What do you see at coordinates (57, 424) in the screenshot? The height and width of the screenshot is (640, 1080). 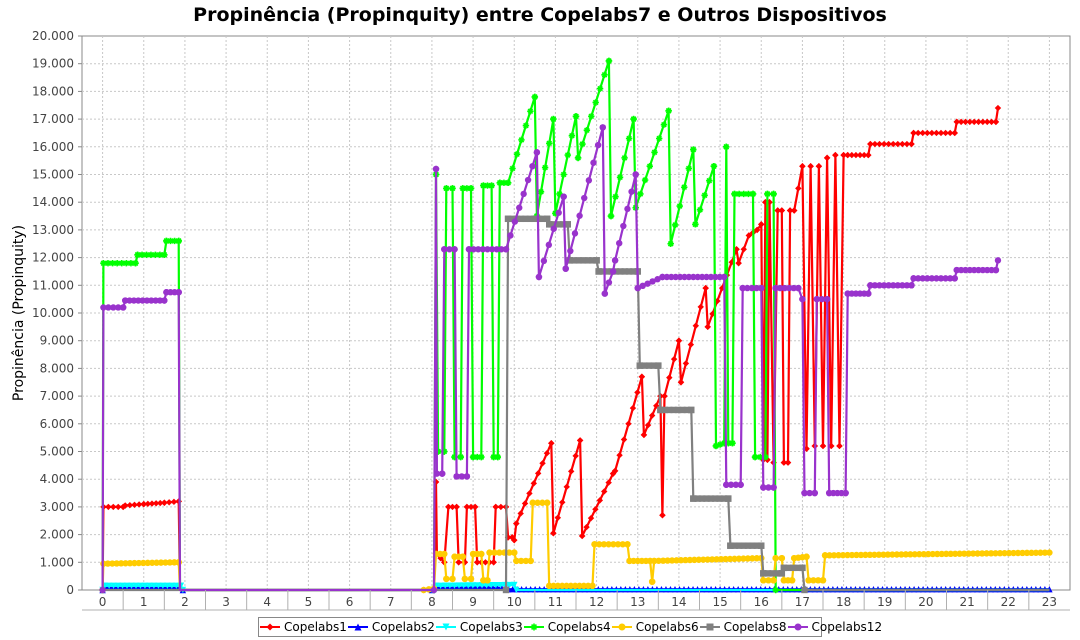 I see `y-tick-label: 6.000` at bounding box center [57, 424].